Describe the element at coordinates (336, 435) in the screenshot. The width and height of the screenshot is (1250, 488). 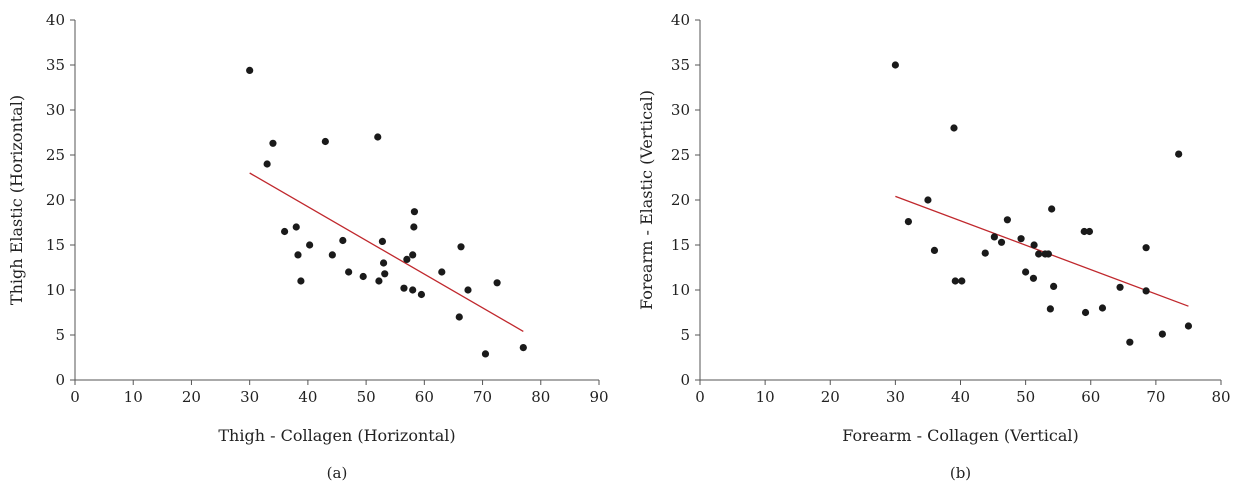
I see `x-axis-label: Thigh - Collagen (Horizontal)` at that location.